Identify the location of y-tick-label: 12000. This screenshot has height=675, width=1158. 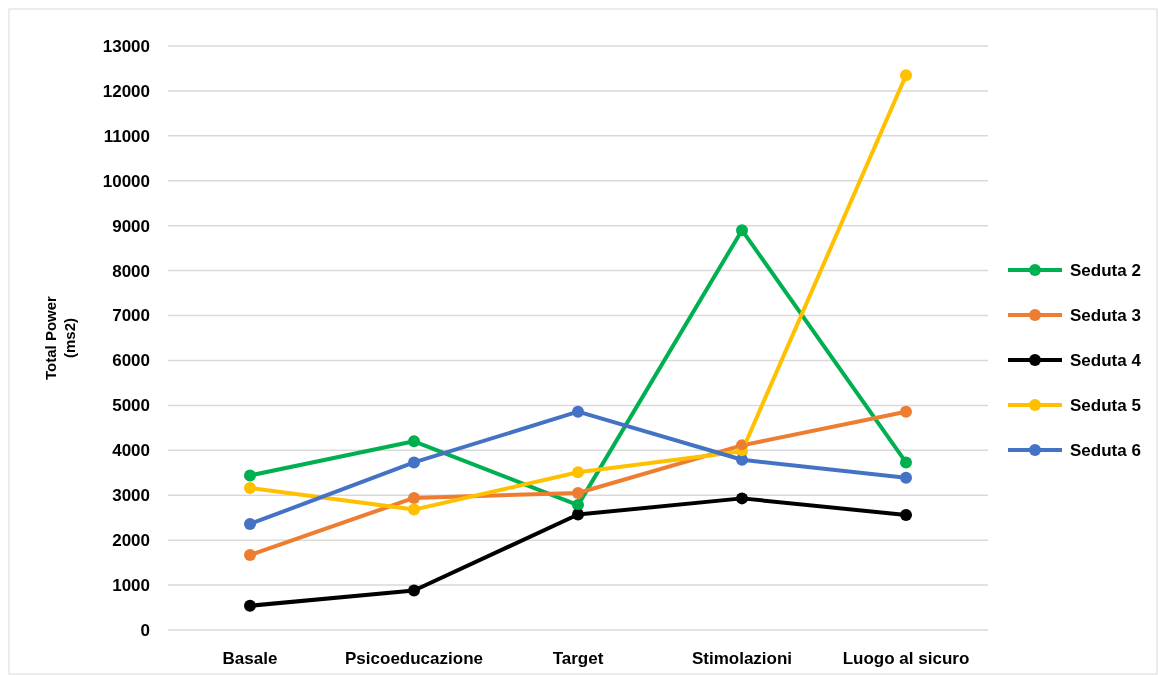
(126, 91).